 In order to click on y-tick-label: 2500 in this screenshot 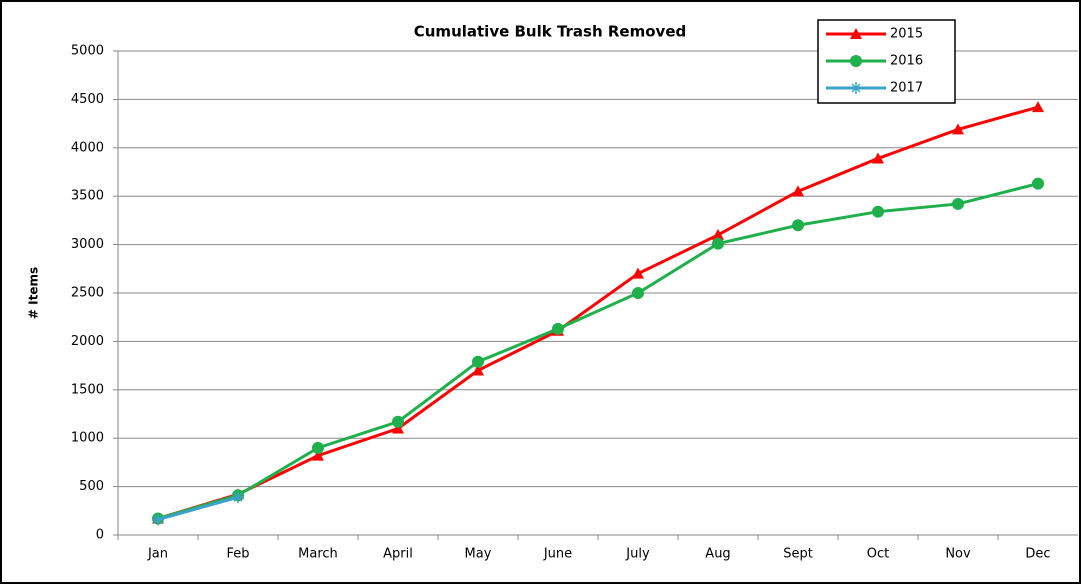, I will do `click(87, 293)`.